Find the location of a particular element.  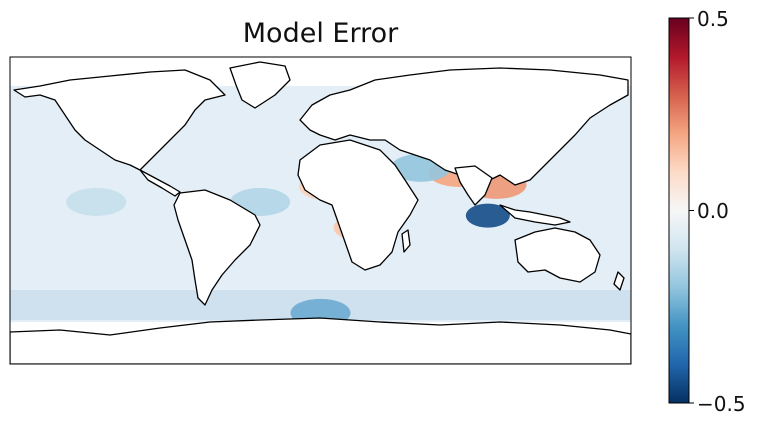

colorbar-label-max: 0.5 is located at coordinates (713, 19).